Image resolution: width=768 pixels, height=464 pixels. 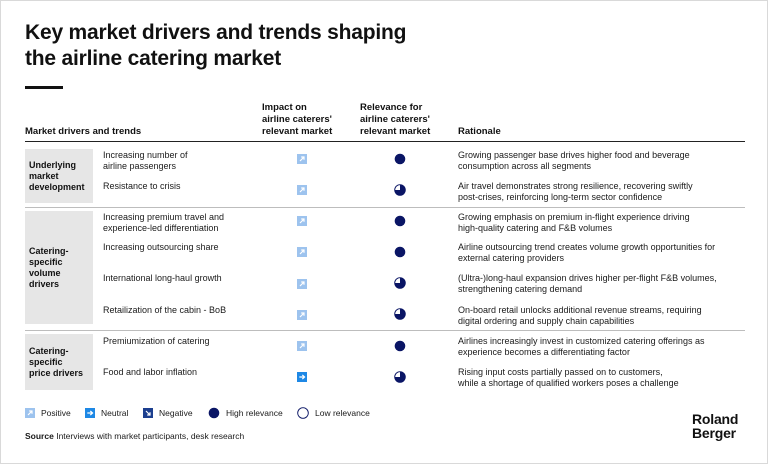 What do you see at coordinates (142, 186) in the screenshot?
I see `driver-line: Resistance to crisis` at bounding box center [142, 186].